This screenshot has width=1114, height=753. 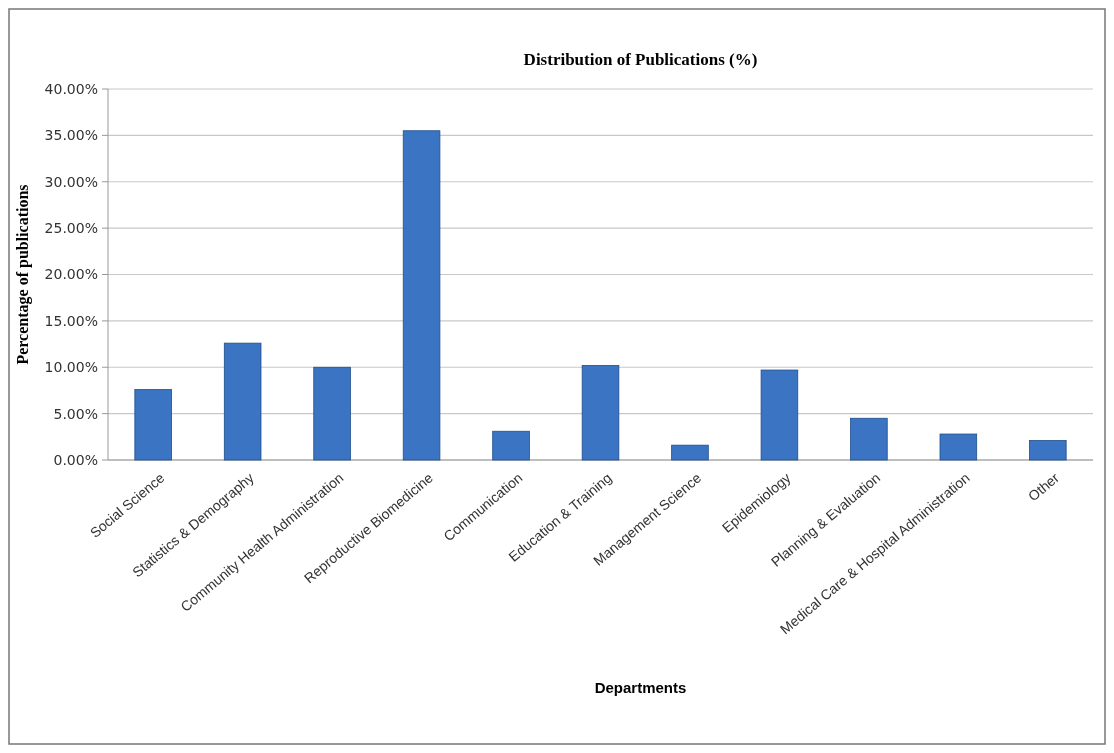 What do you see at coordinates (71, 135) in the screenshot?
I see `y-tick-label: 35.00%` at bounding box center [71, 135].